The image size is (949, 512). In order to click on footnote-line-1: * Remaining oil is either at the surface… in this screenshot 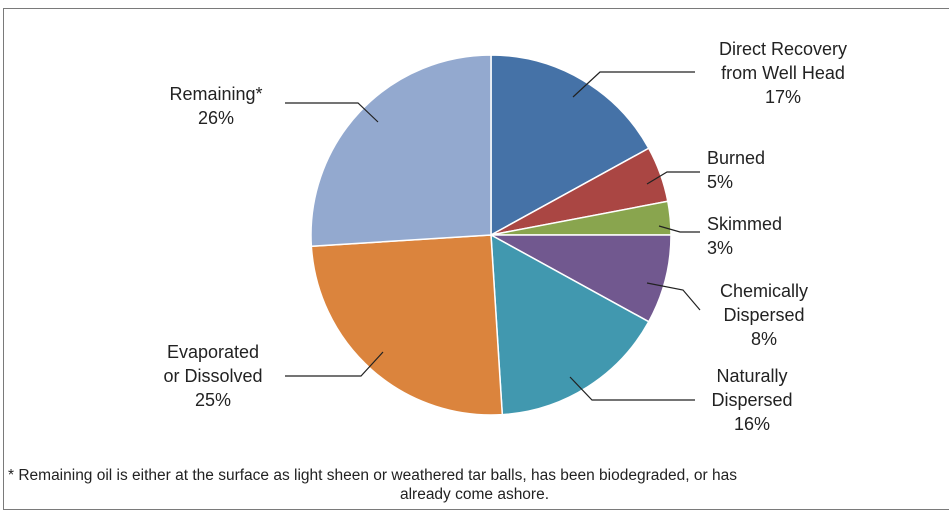, I will do `click(372, 475)`.